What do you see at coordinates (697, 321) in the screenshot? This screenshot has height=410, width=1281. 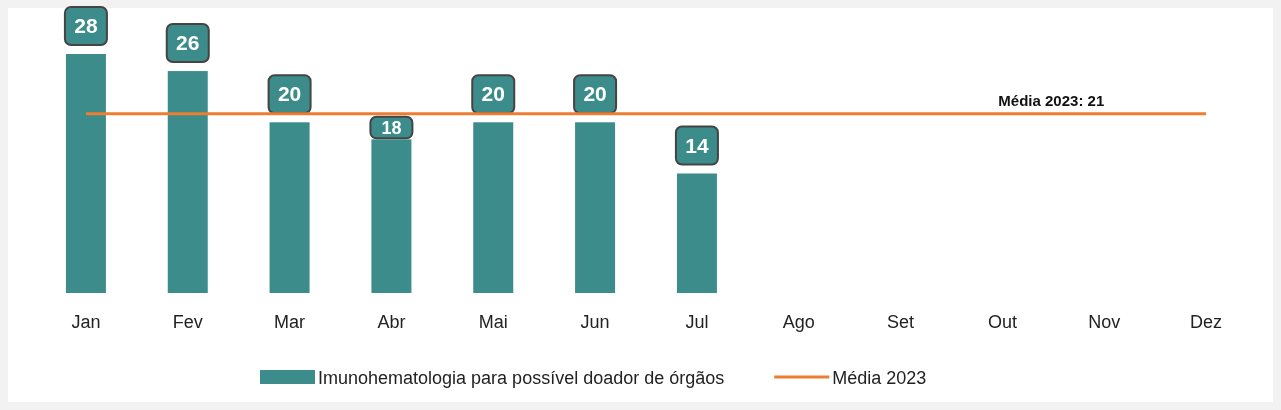 I see `x-tick-label: Jul` at bounding box center [697, 321].